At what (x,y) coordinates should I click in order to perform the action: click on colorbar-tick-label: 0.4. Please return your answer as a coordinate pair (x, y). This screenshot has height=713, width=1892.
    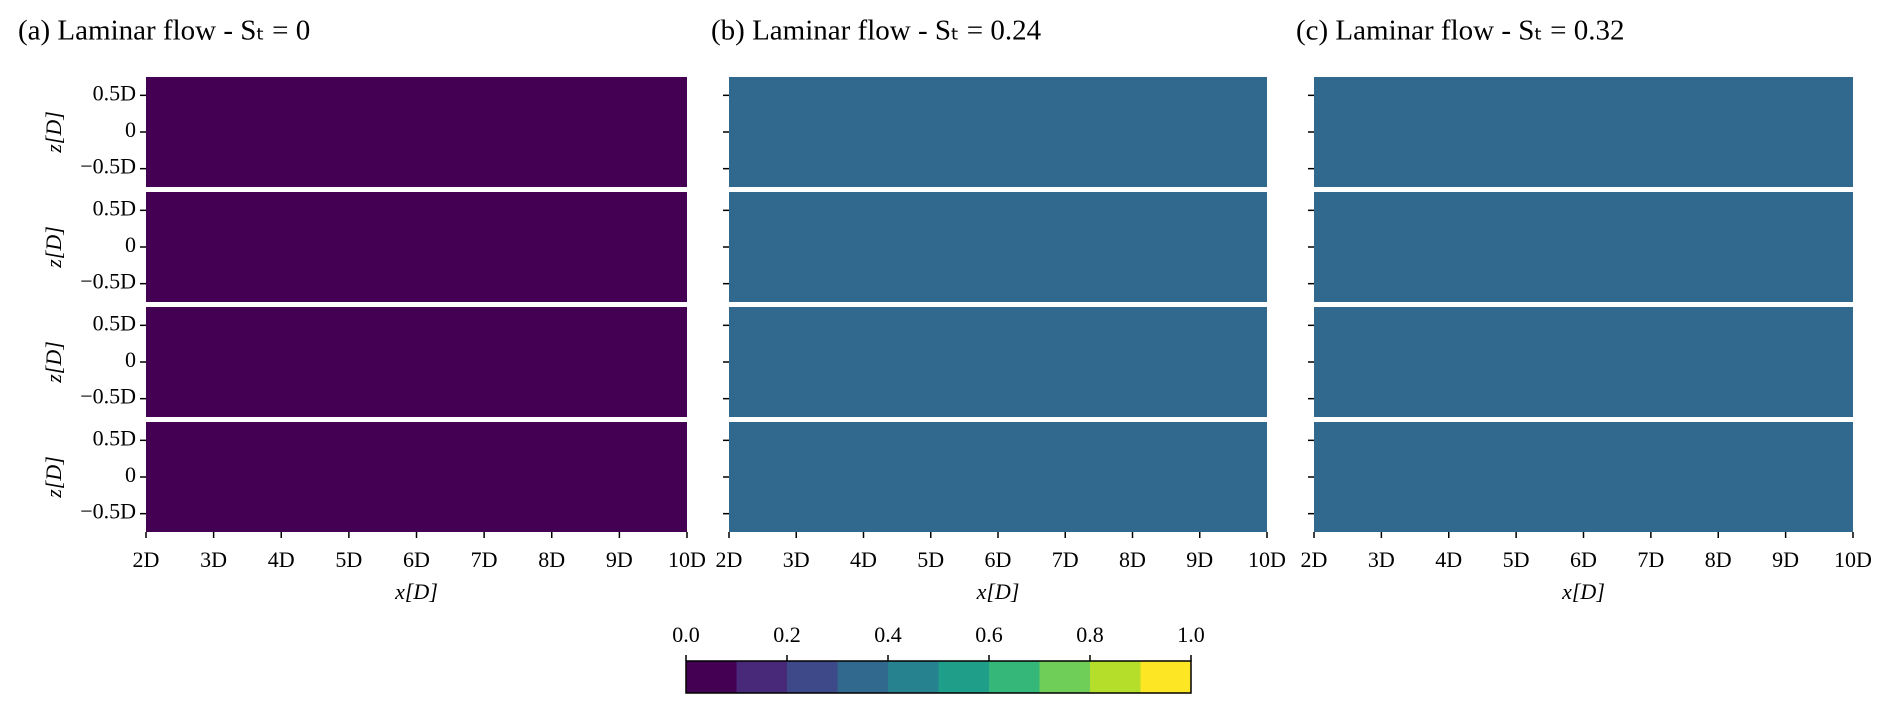
    Looking at the image, I should click on (888, 634).